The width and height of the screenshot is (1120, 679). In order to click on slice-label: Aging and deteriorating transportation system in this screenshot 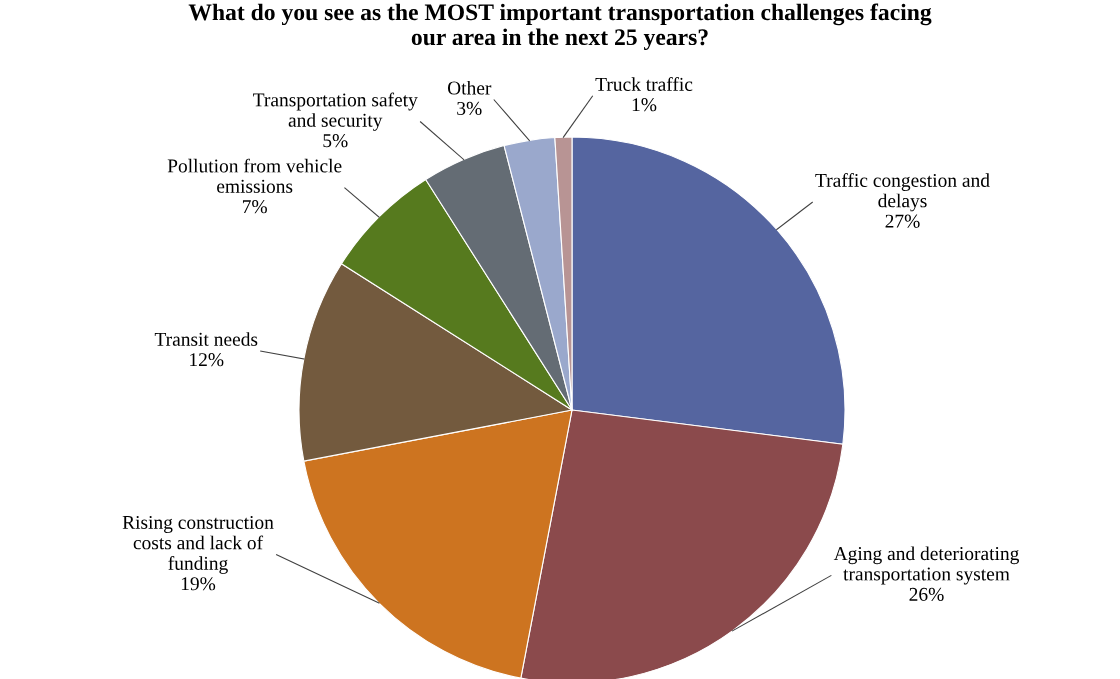, I will do `click(926, 565)`.